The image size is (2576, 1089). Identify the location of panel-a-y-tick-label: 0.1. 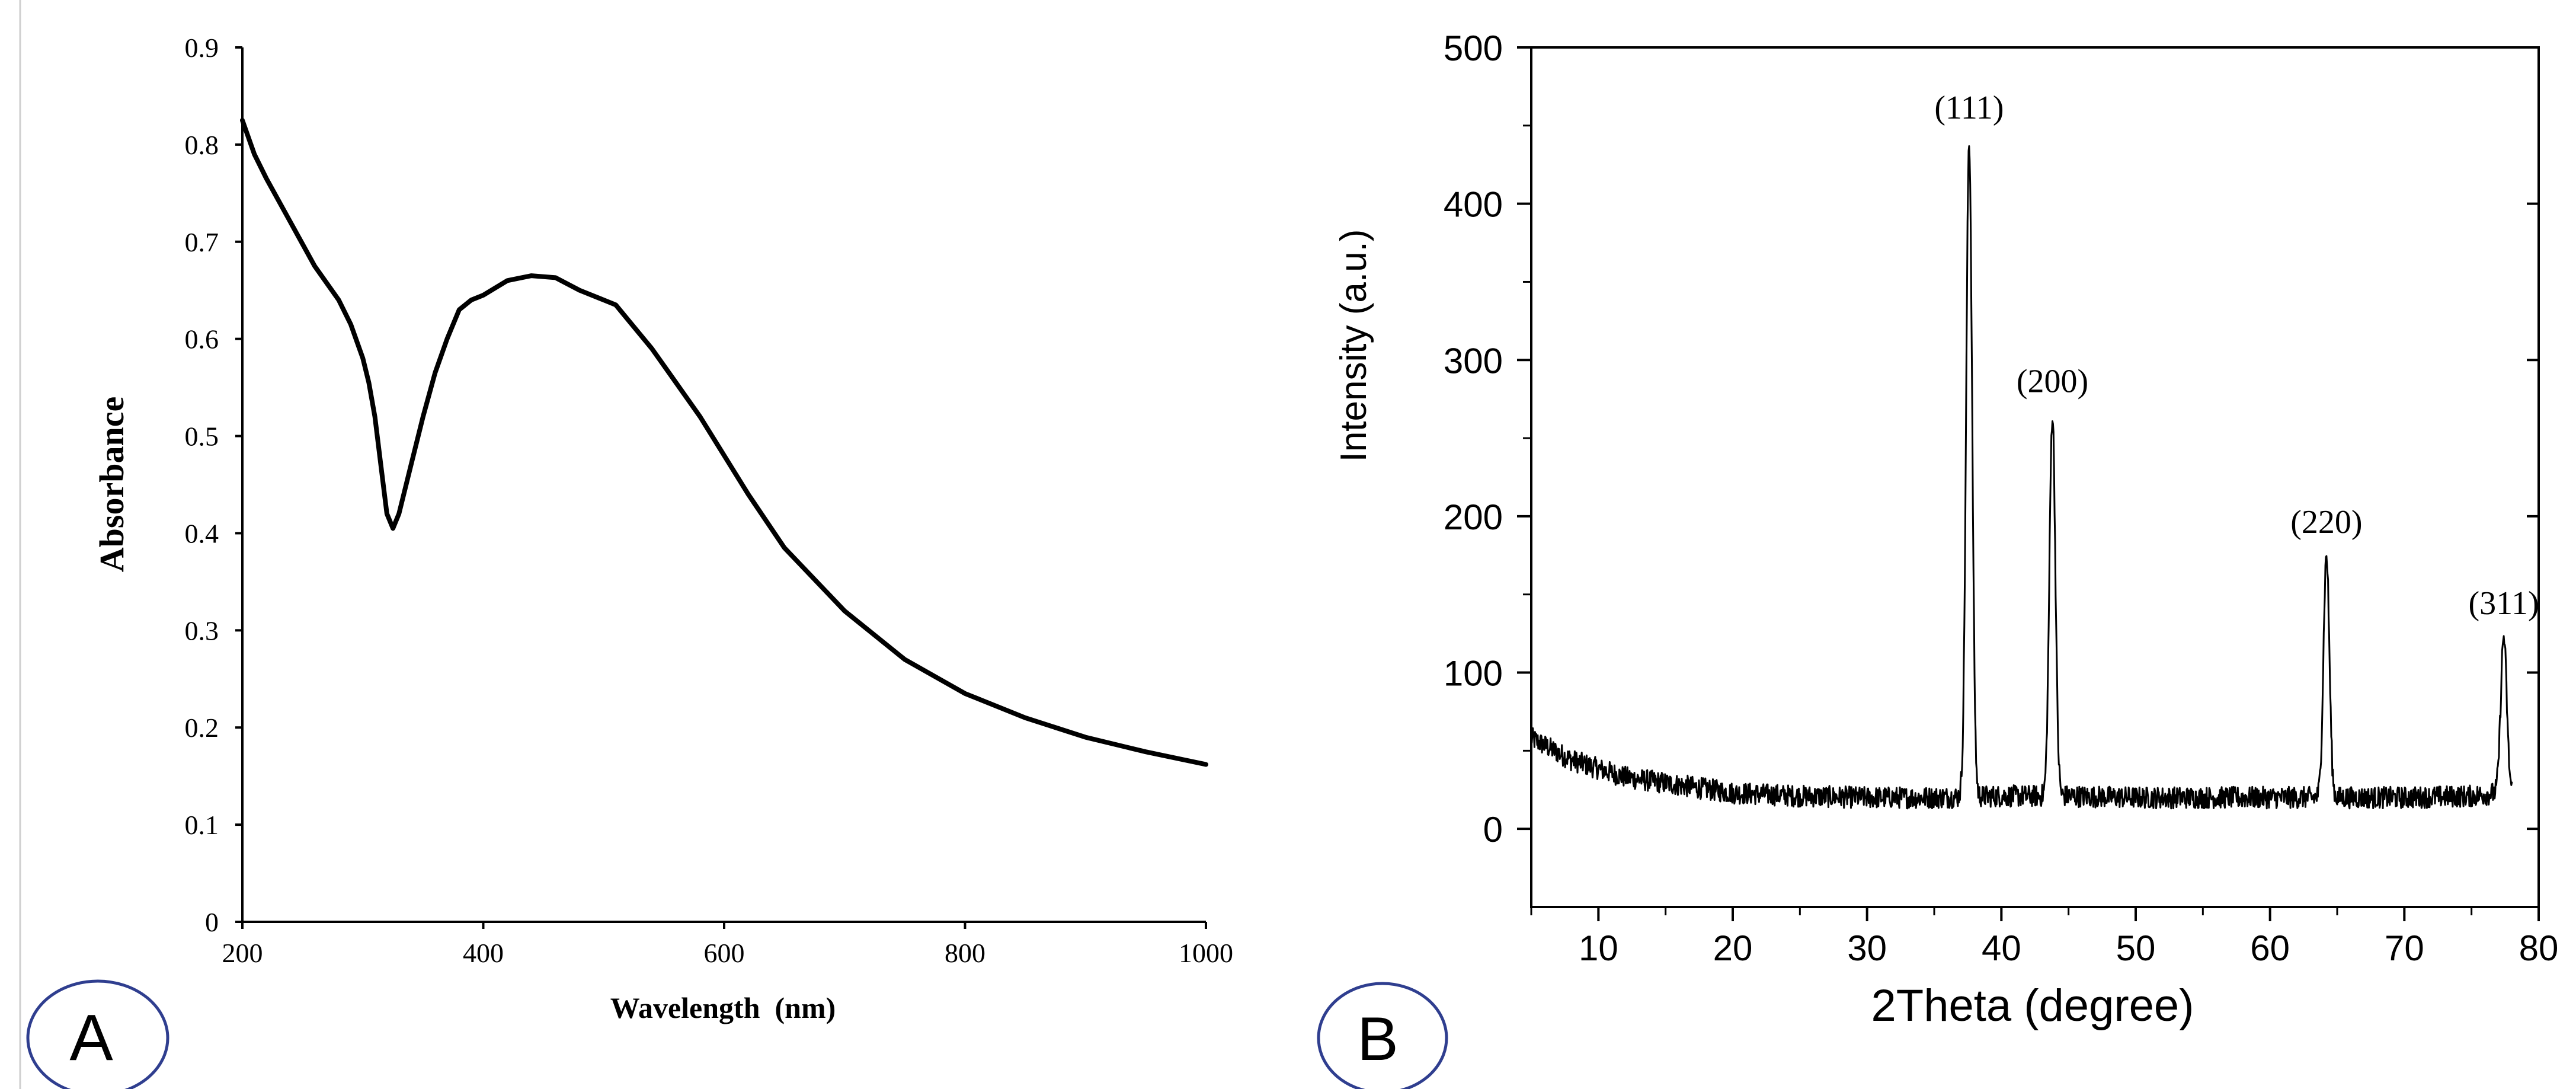
(202, 825).